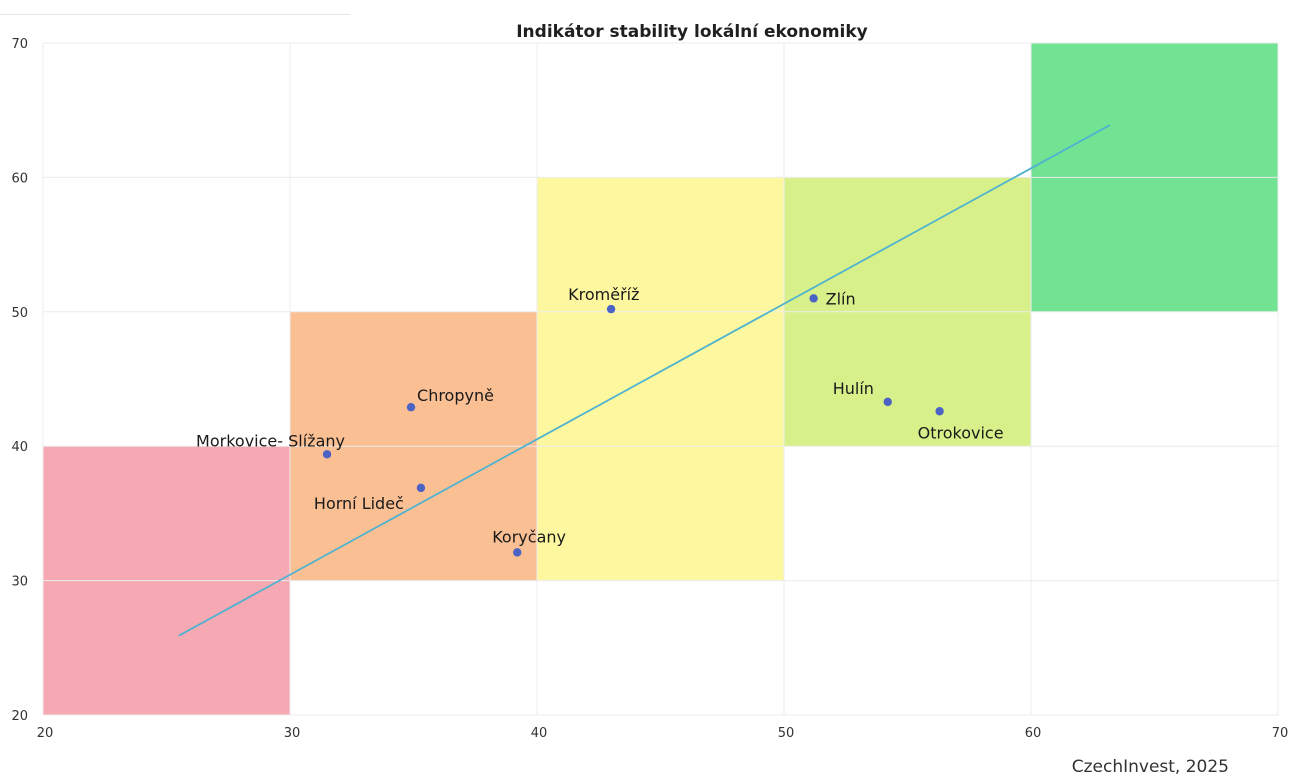 The image size is (1291, 783). Describe the element at coordinates (19, 447) in the screenshot. I see `y-tick-label: 40` at that location.